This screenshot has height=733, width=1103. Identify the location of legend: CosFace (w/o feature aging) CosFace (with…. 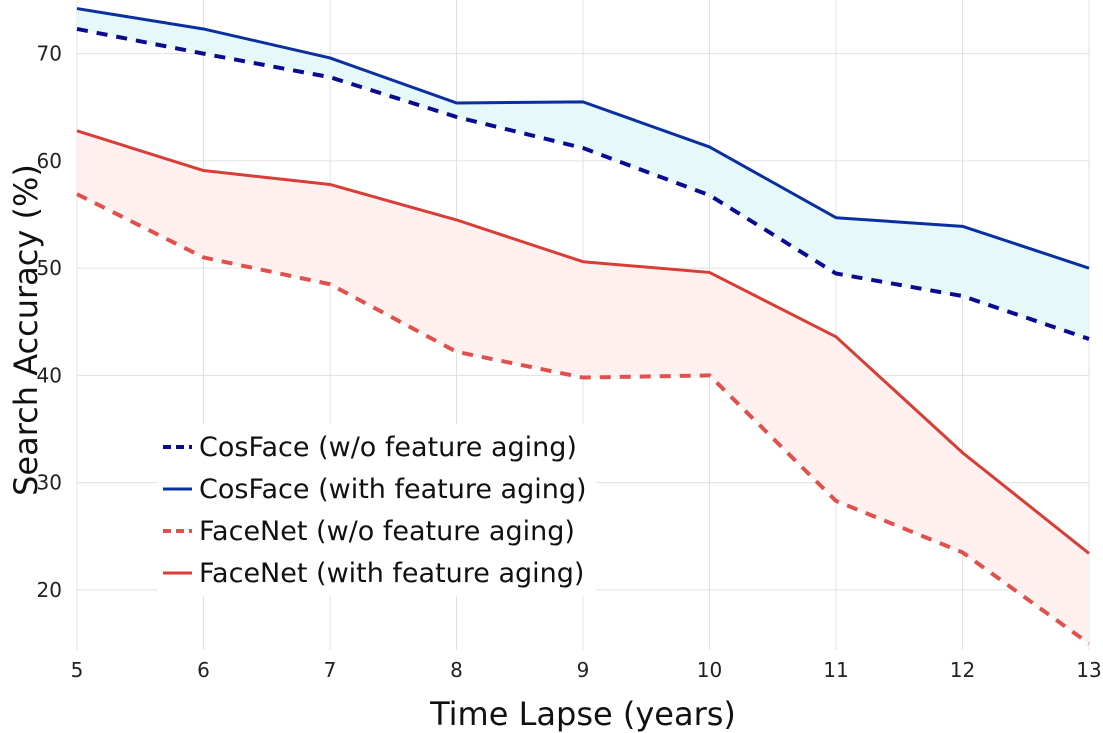
(377, 510).